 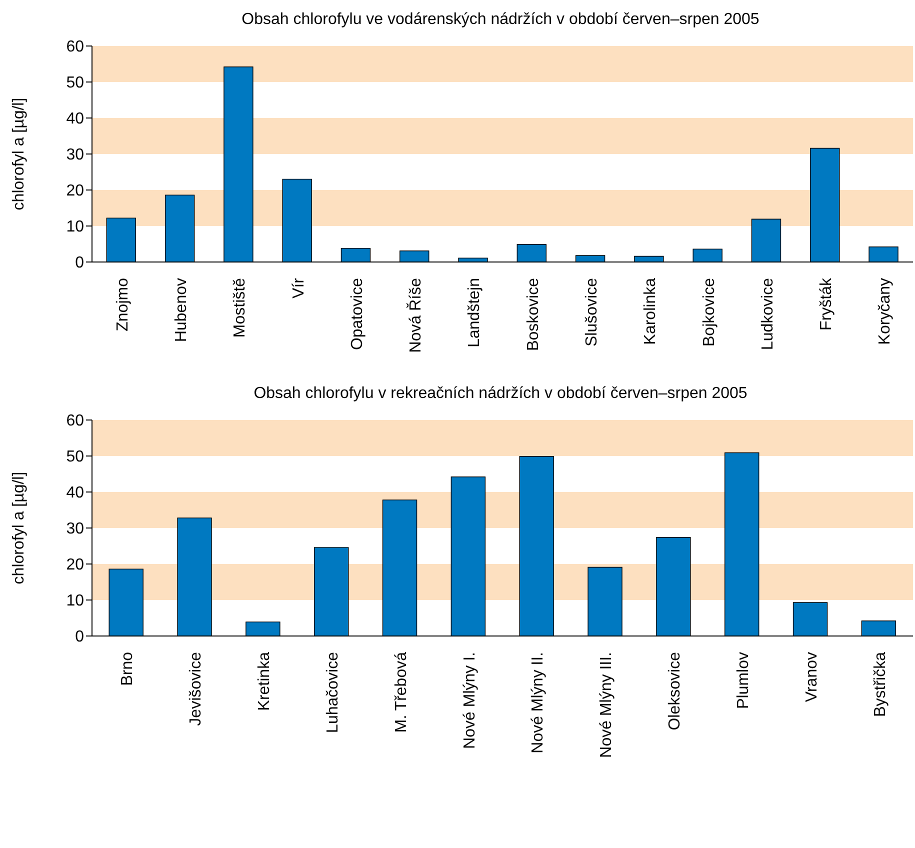 What do you see at coordinates (538, 703) in the screenshot?
I see `x-tick-label: Nové Mlýny II.` at bounding box center [538, 703].